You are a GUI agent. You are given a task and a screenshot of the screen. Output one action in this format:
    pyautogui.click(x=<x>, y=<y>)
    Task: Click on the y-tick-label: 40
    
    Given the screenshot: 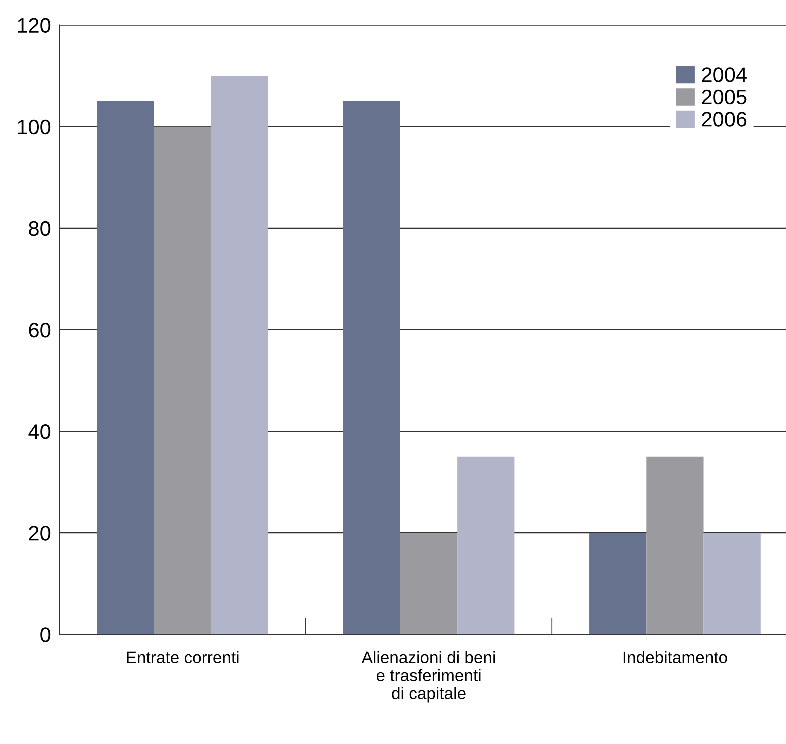 What is the action you would take?
    pyautogui.click(x=39, y=432)
    